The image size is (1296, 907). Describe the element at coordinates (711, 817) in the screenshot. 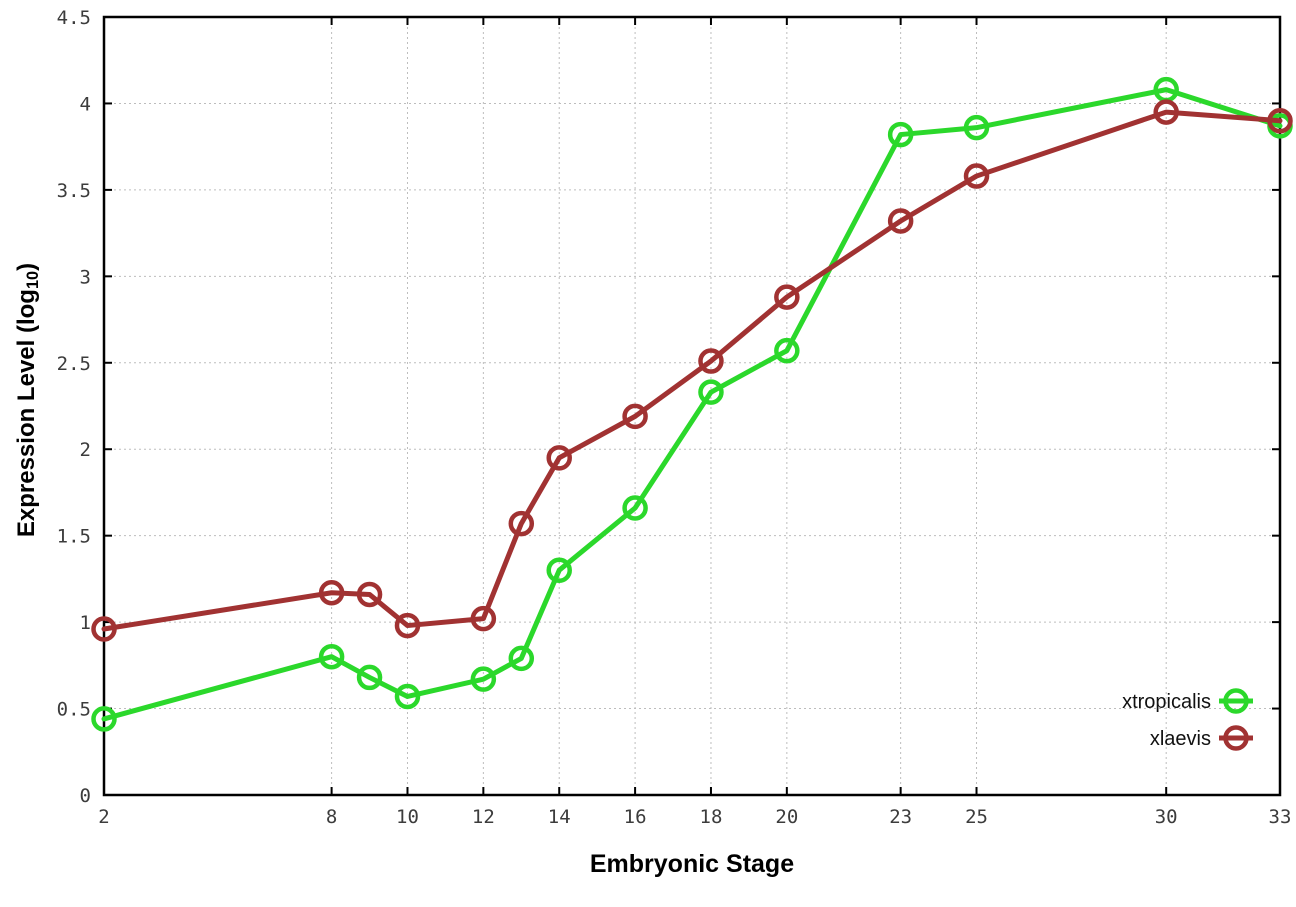

I see `x-tick-label: 18` at that location.